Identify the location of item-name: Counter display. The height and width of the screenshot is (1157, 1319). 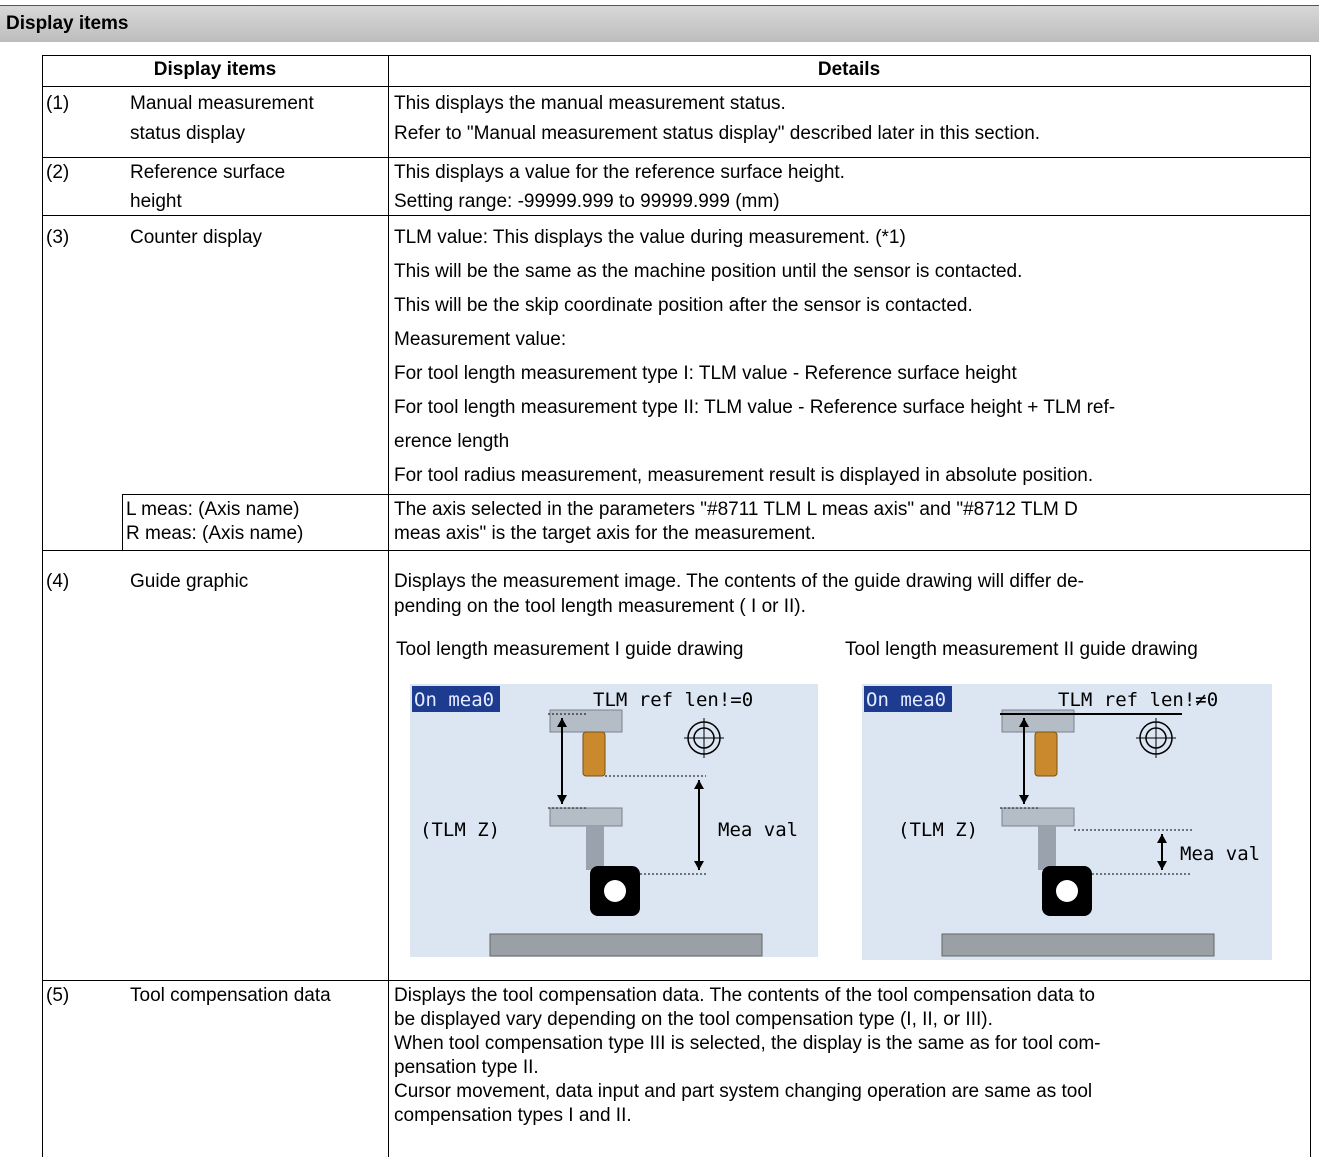
(196, 237).